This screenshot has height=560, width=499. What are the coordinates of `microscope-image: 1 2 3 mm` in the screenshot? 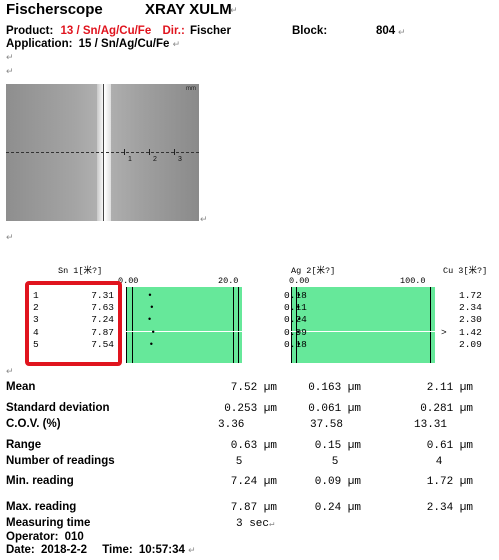 It's located at (102, 152).